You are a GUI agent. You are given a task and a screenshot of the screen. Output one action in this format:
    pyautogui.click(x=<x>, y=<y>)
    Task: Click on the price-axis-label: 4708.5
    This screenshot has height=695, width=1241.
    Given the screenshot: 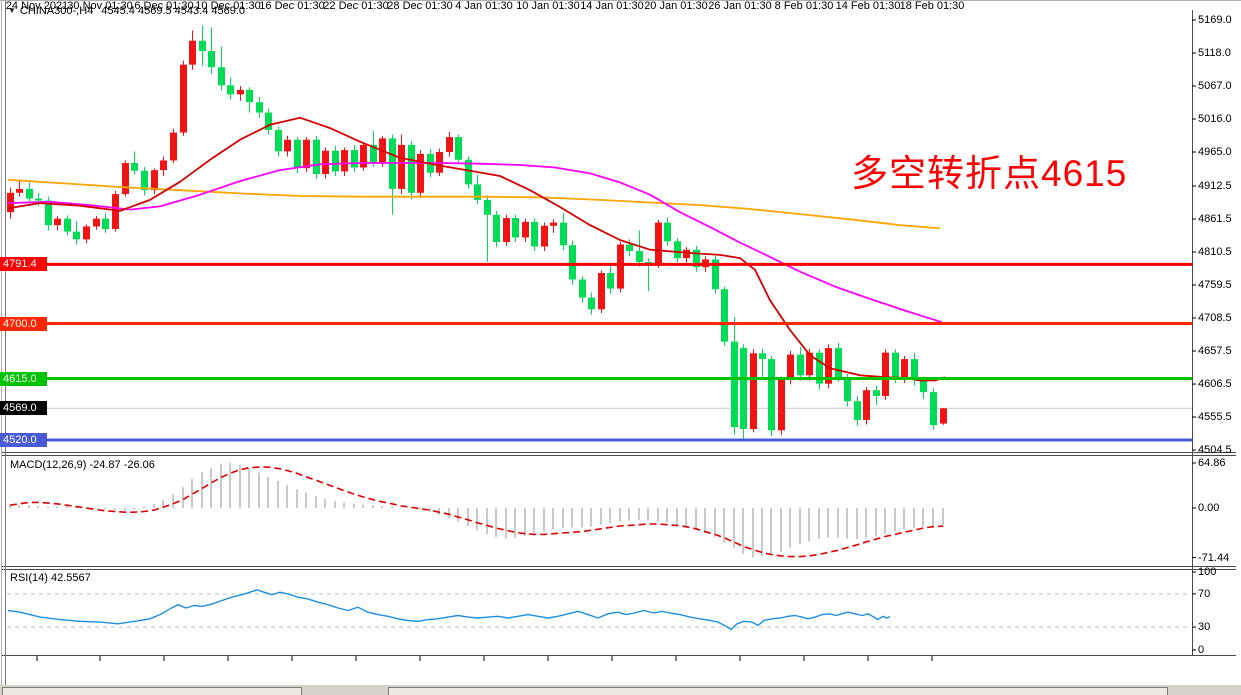 What is the action you would take?
    pyautogui.click(x=1215, y=318)
    